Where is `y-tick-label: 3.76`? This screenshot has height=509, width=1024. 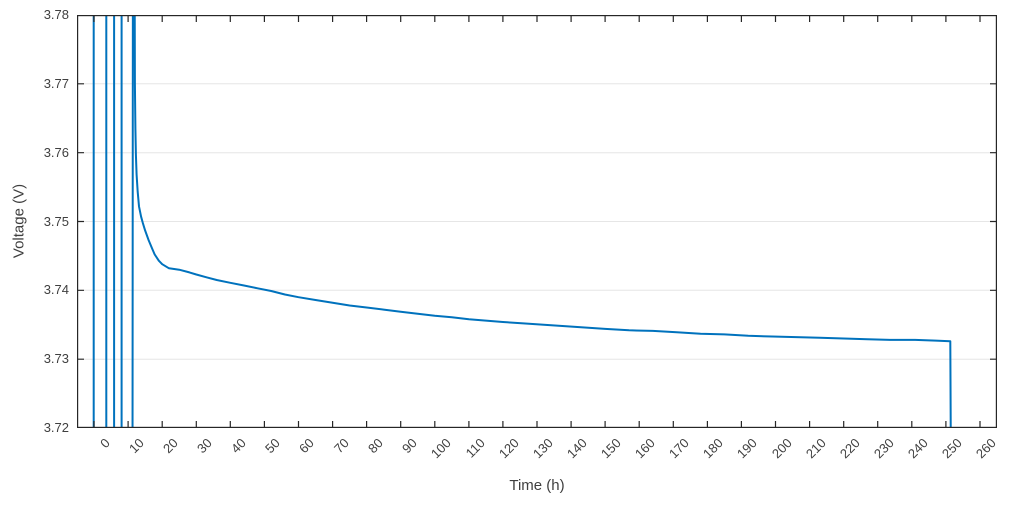 y-tick-label: 3.76 is located at coordinates (56, 152).